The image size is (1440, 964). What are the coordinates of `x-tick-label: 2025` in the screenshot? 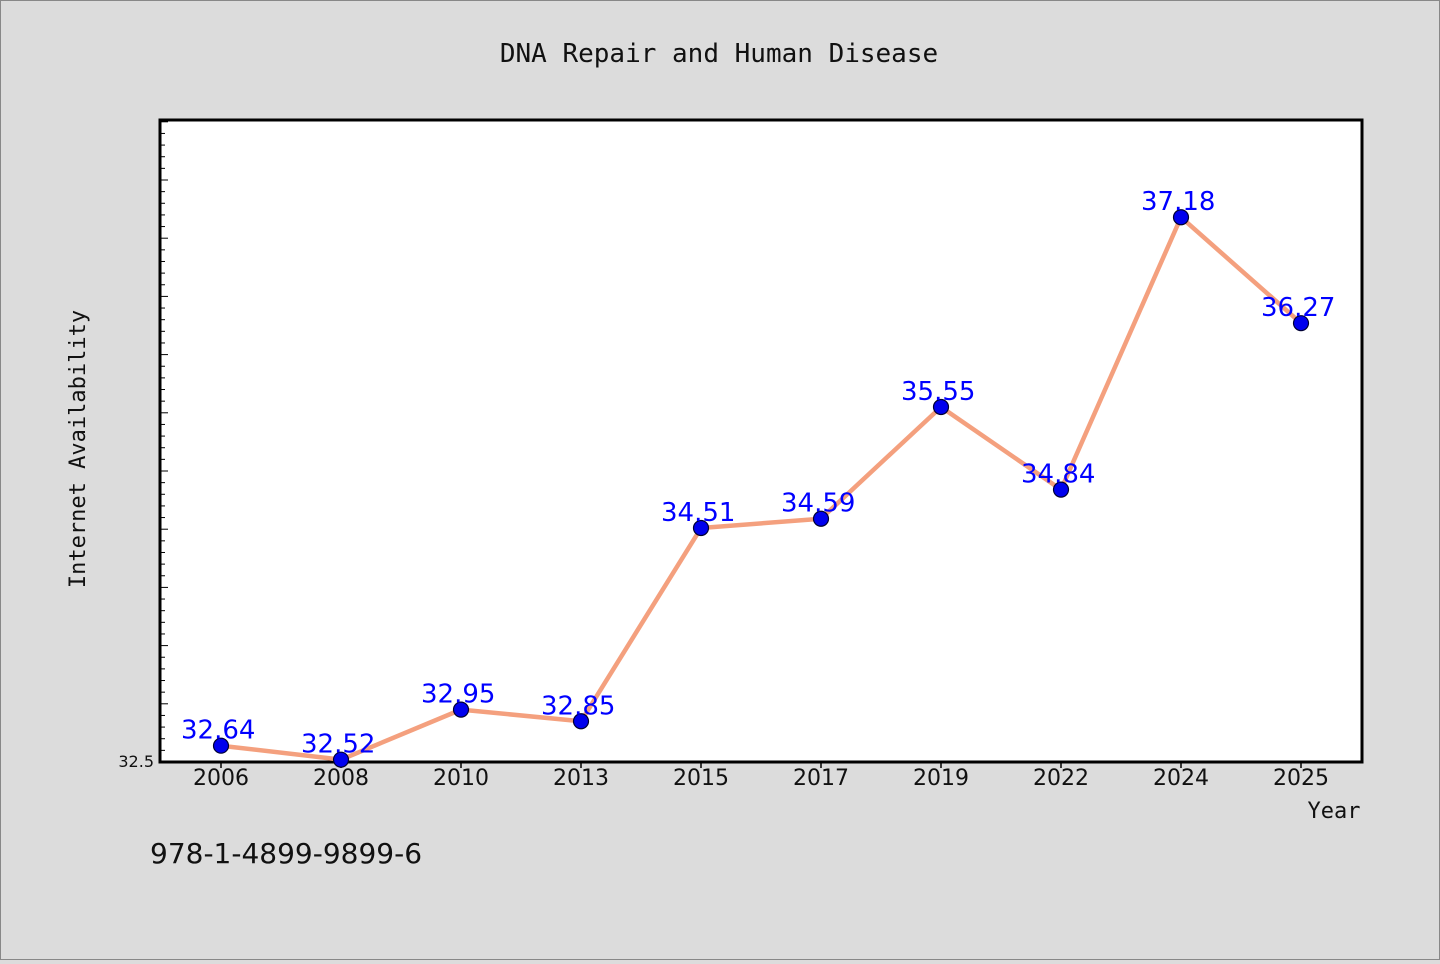 It's located at (1301, 778).